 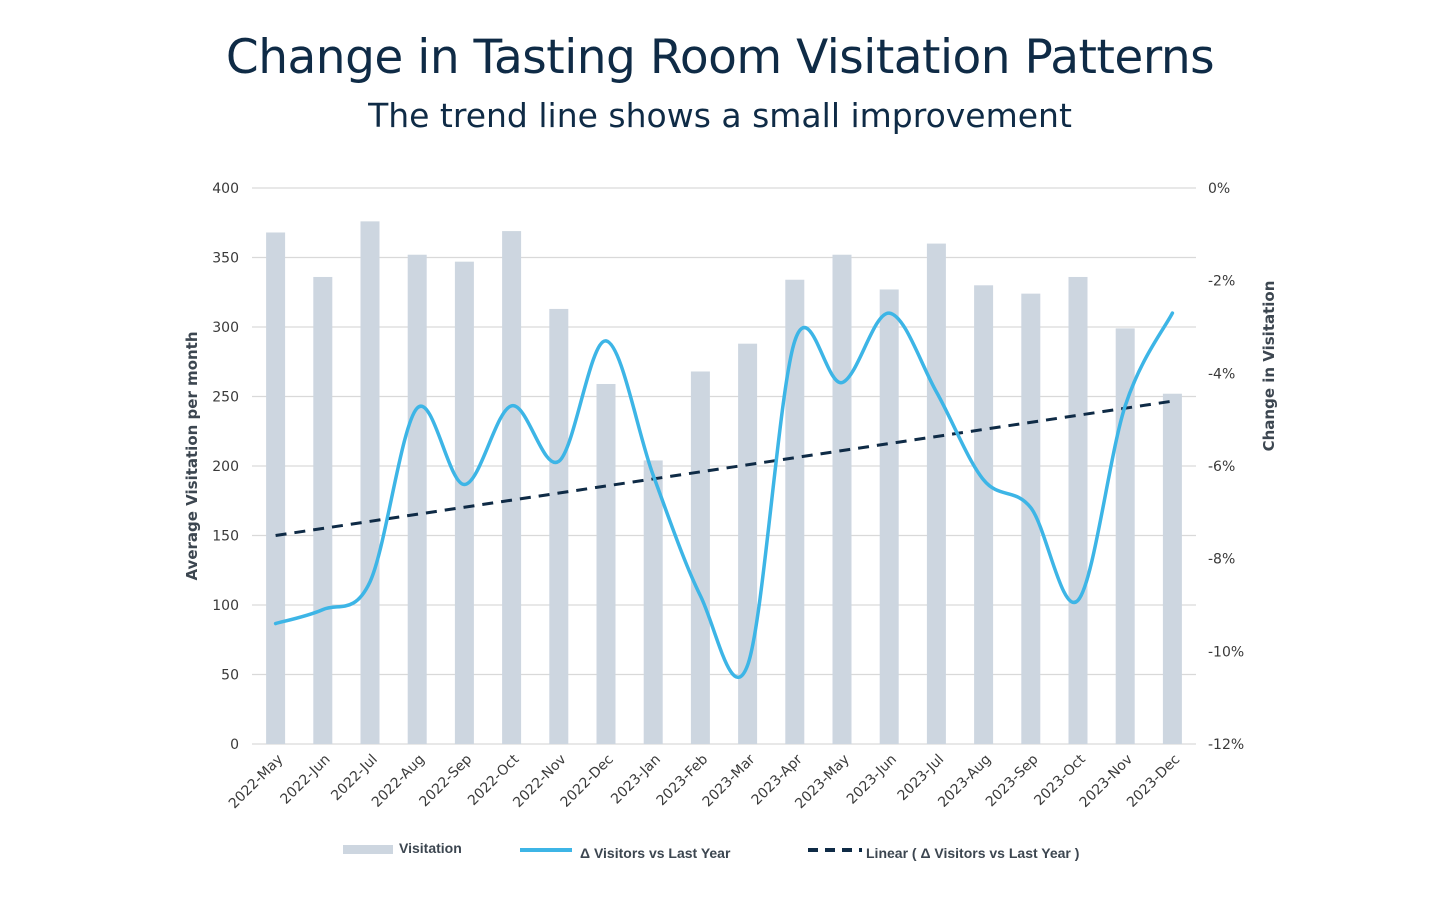 What do you see at coordinates (872, 780) in the screenshot?
I see `x-tick-label: 2023-Jun` at bounding box center [872, 780].